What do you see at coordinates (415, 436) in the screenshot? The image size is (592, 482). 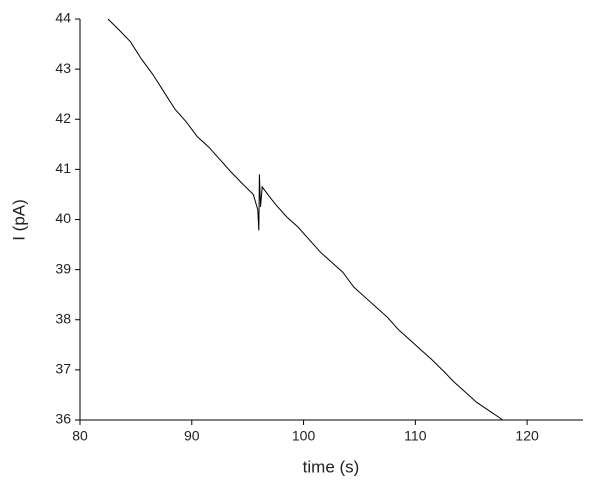 I see `x-tick-label: 110` at bounding box center [415, 436].